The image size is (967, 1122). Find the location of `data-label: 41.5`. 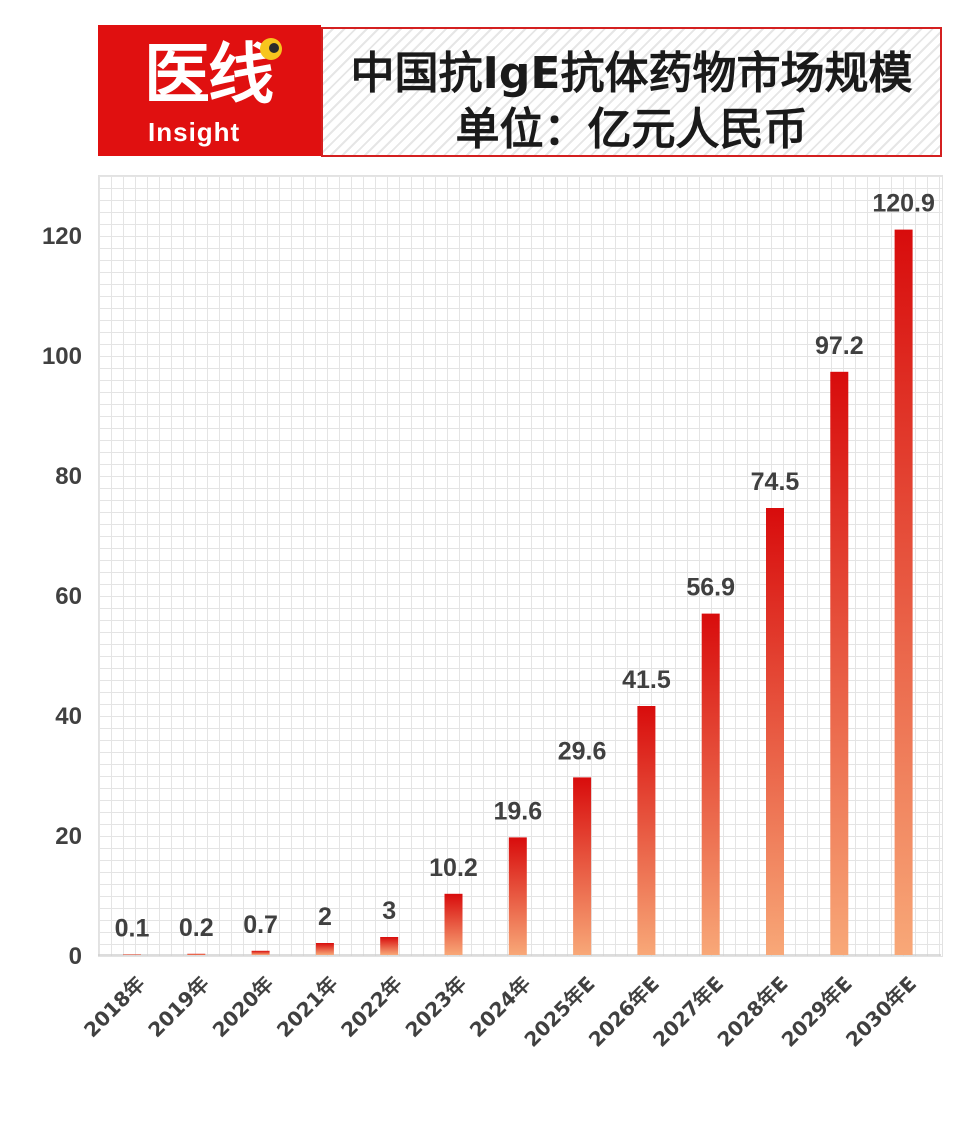

data-label: 41.5 is located at coordinates (646, 680).